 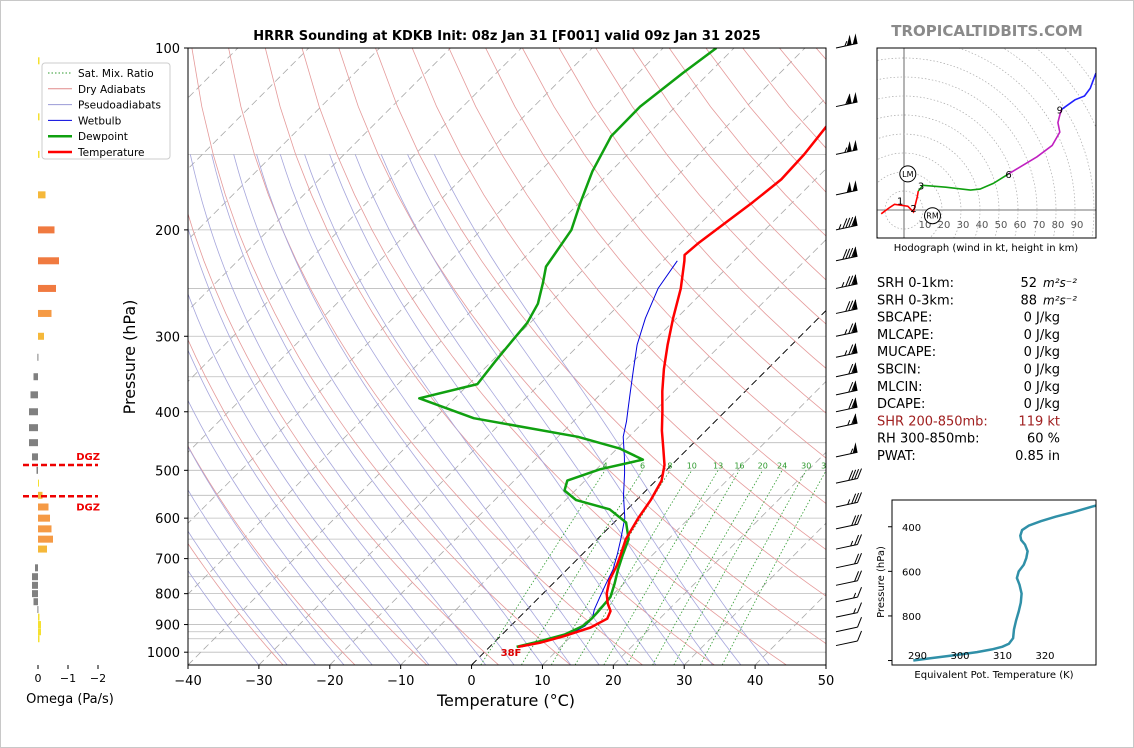 I want to click on index-label: SBCIN:, so click(x=899, y=370).